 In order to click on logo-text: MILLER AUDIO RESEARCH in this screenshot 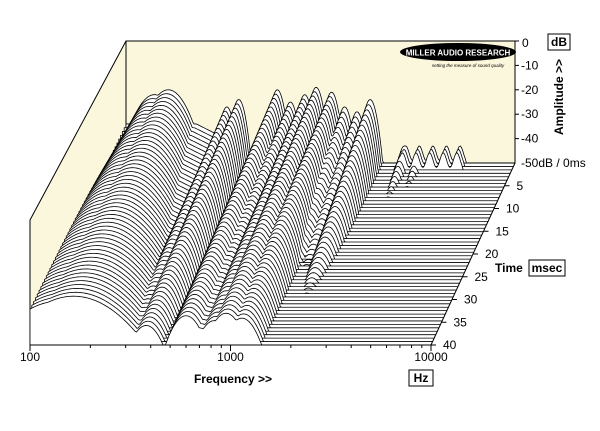, I will do `click(458, 53)`.